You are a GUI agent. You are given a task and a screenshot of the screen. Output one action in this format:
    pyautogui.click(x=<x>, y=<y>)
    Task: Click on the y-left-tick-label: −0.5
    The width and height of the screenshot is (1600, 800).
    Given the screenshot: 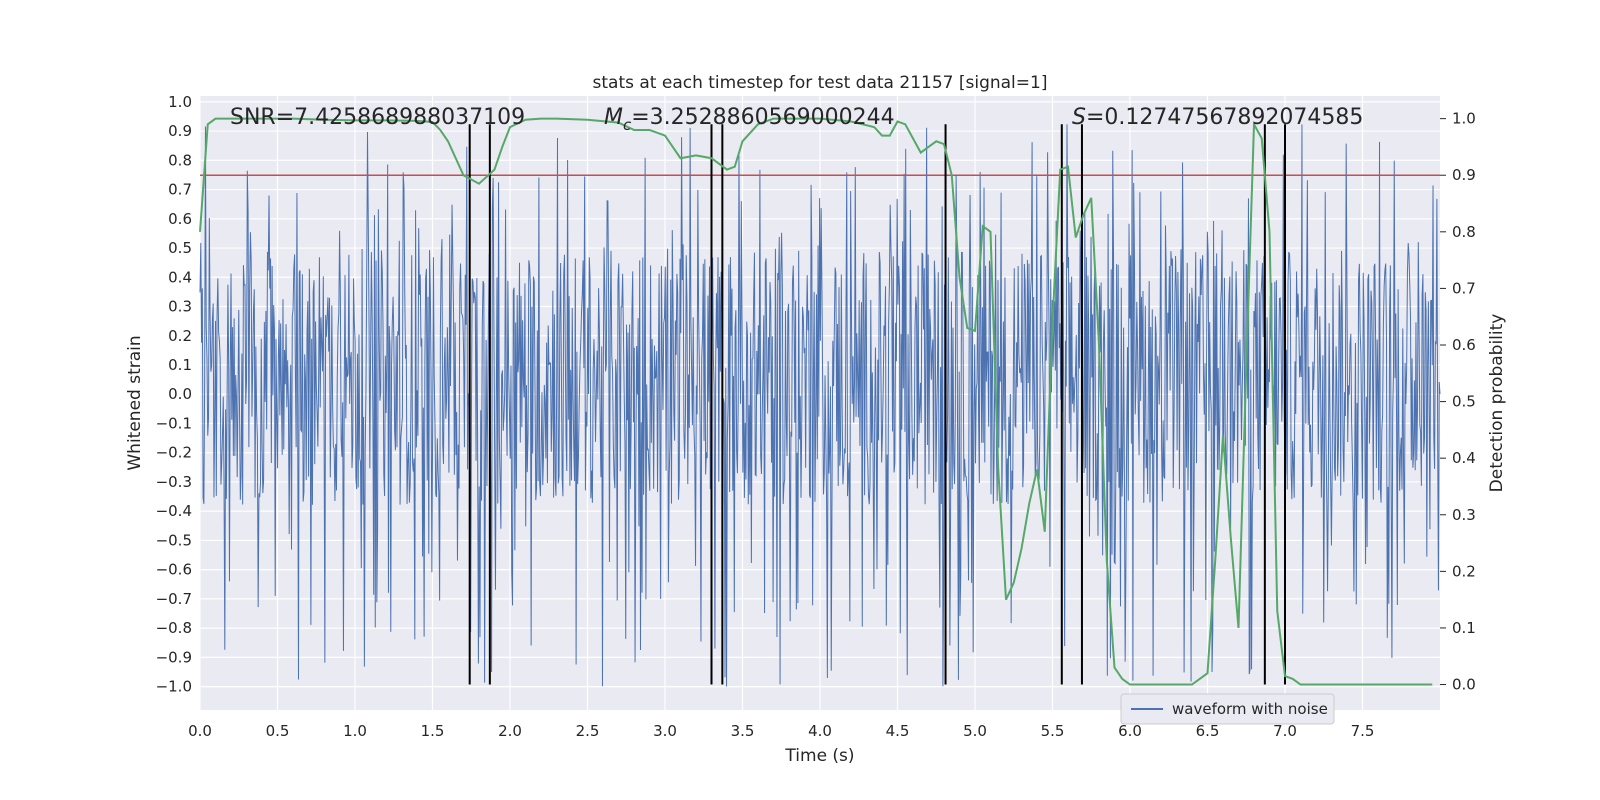 What is the action you would take?
    pyautogui.click(x=174, y=540)
    